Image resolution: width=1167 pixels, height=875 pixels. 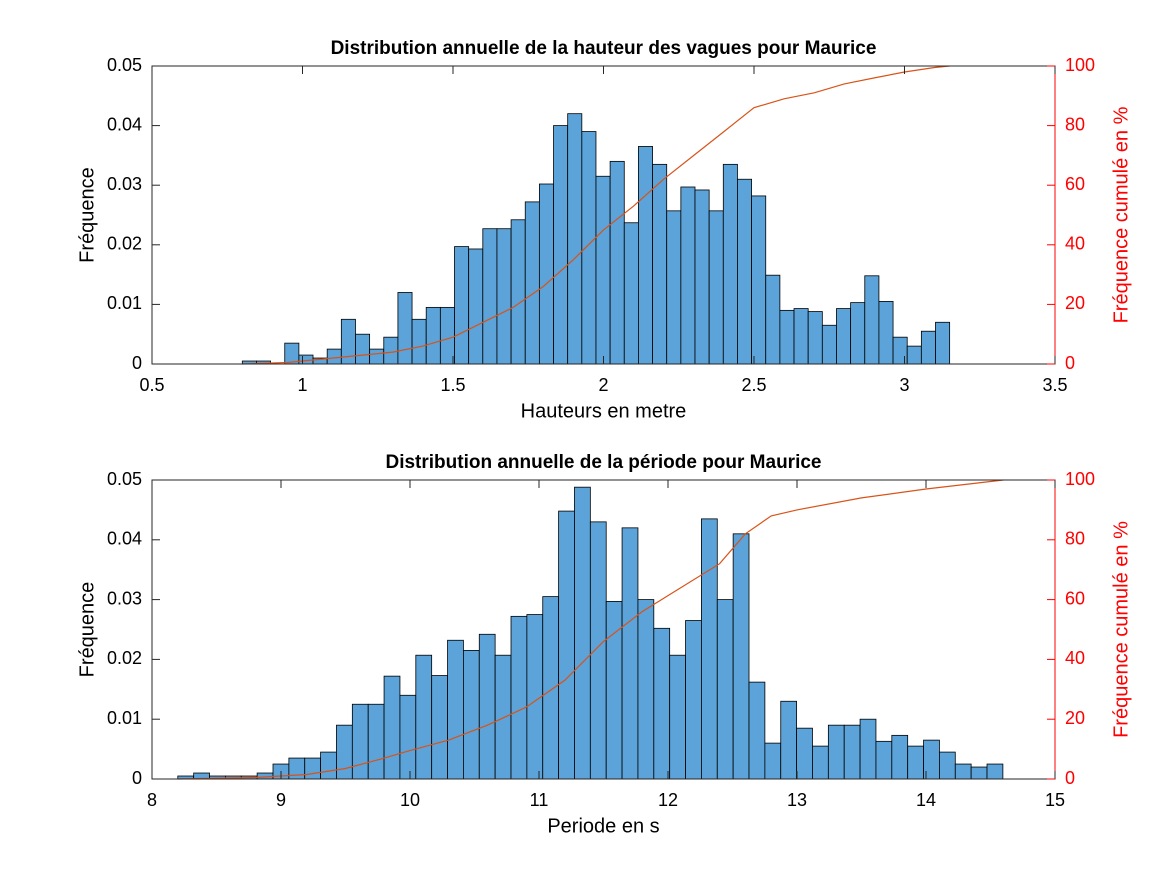 I want to click on y-tick-label: 0.02, so click(x=124, y=244).